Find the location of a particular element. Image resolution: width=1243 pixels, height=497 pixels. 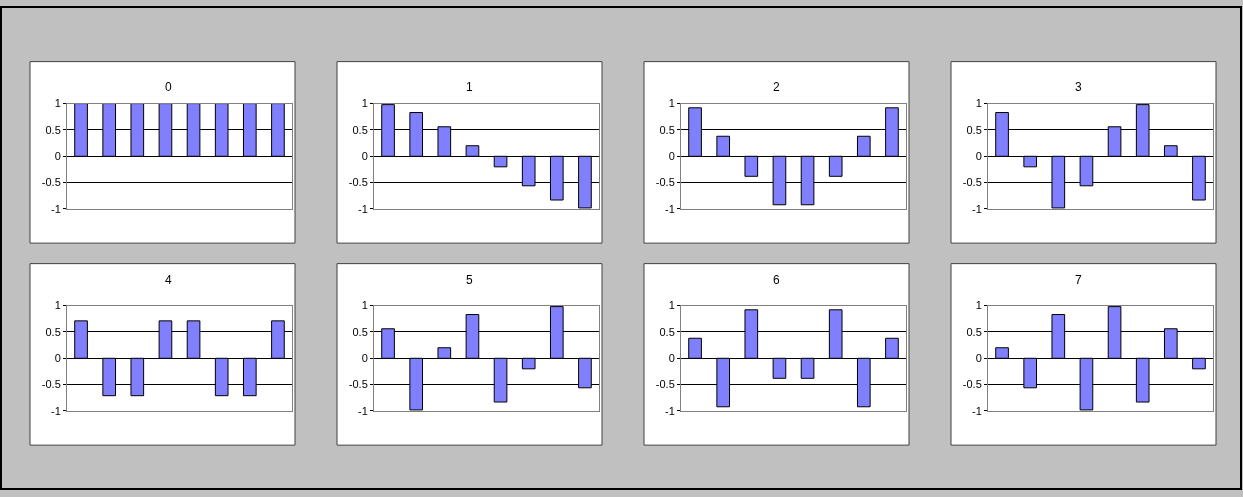

chart-title: 1 is located at coordinates (469, 87).